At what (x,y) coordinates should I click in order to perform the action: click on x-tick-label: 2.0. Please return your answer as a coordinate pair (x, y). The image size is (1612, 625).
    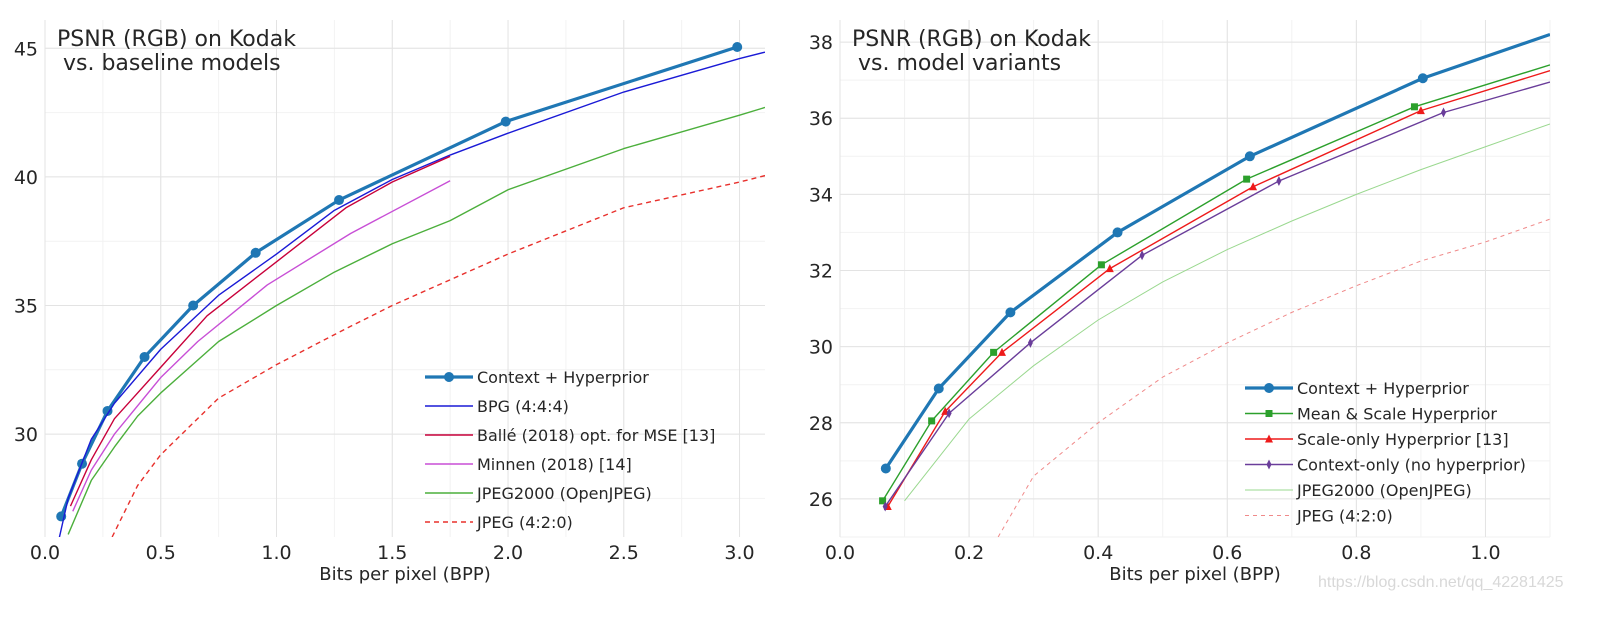
    Looking at the image, I should click on (508, 553).